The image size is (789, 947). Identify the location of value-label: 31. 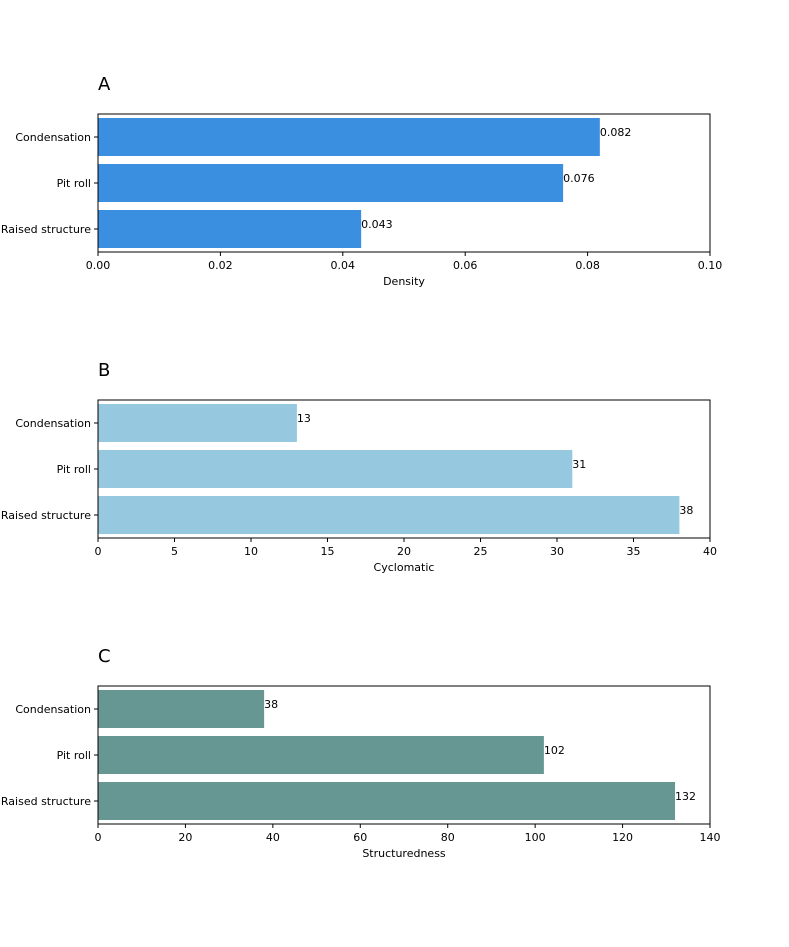
(579, 464).